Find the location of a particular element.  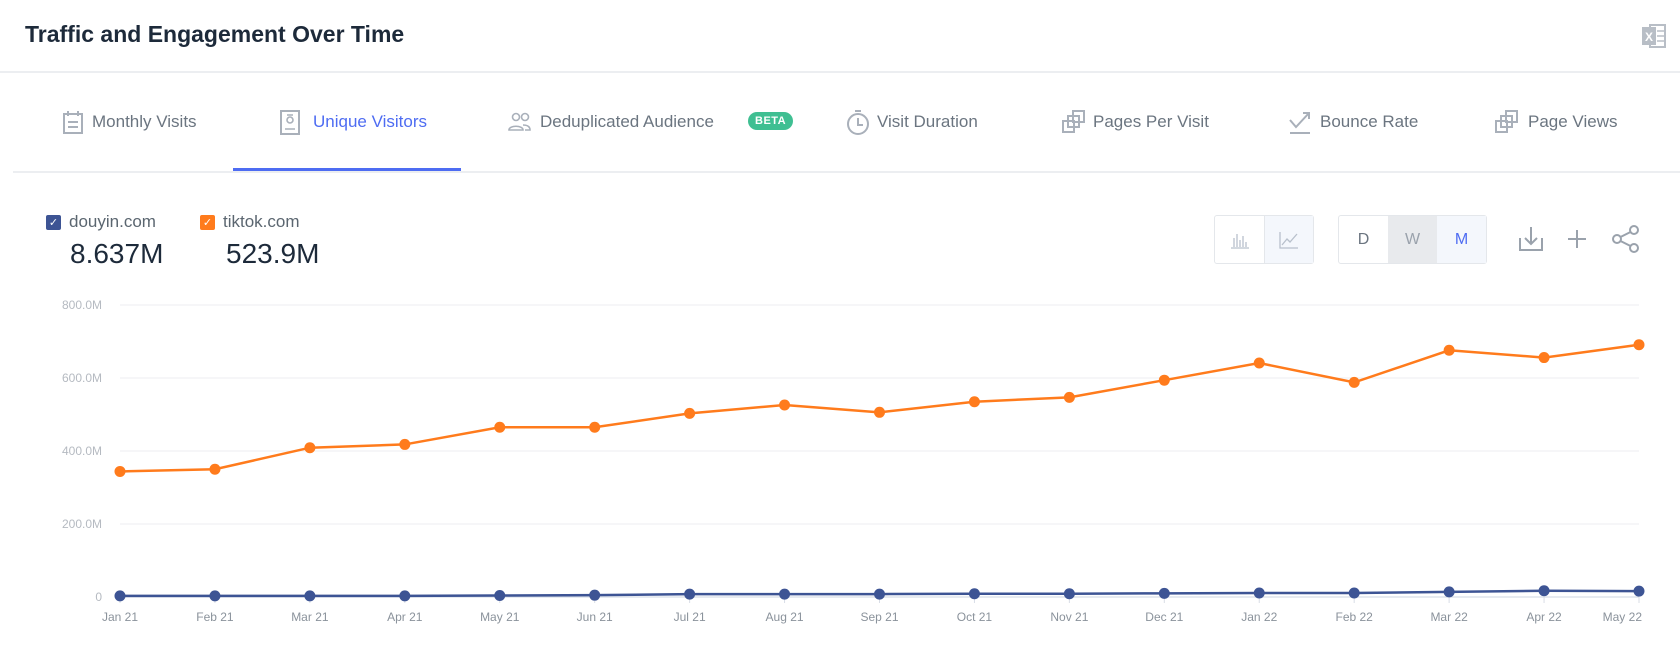

tab-label: Visit Duration is located at coordinates (927, 121).